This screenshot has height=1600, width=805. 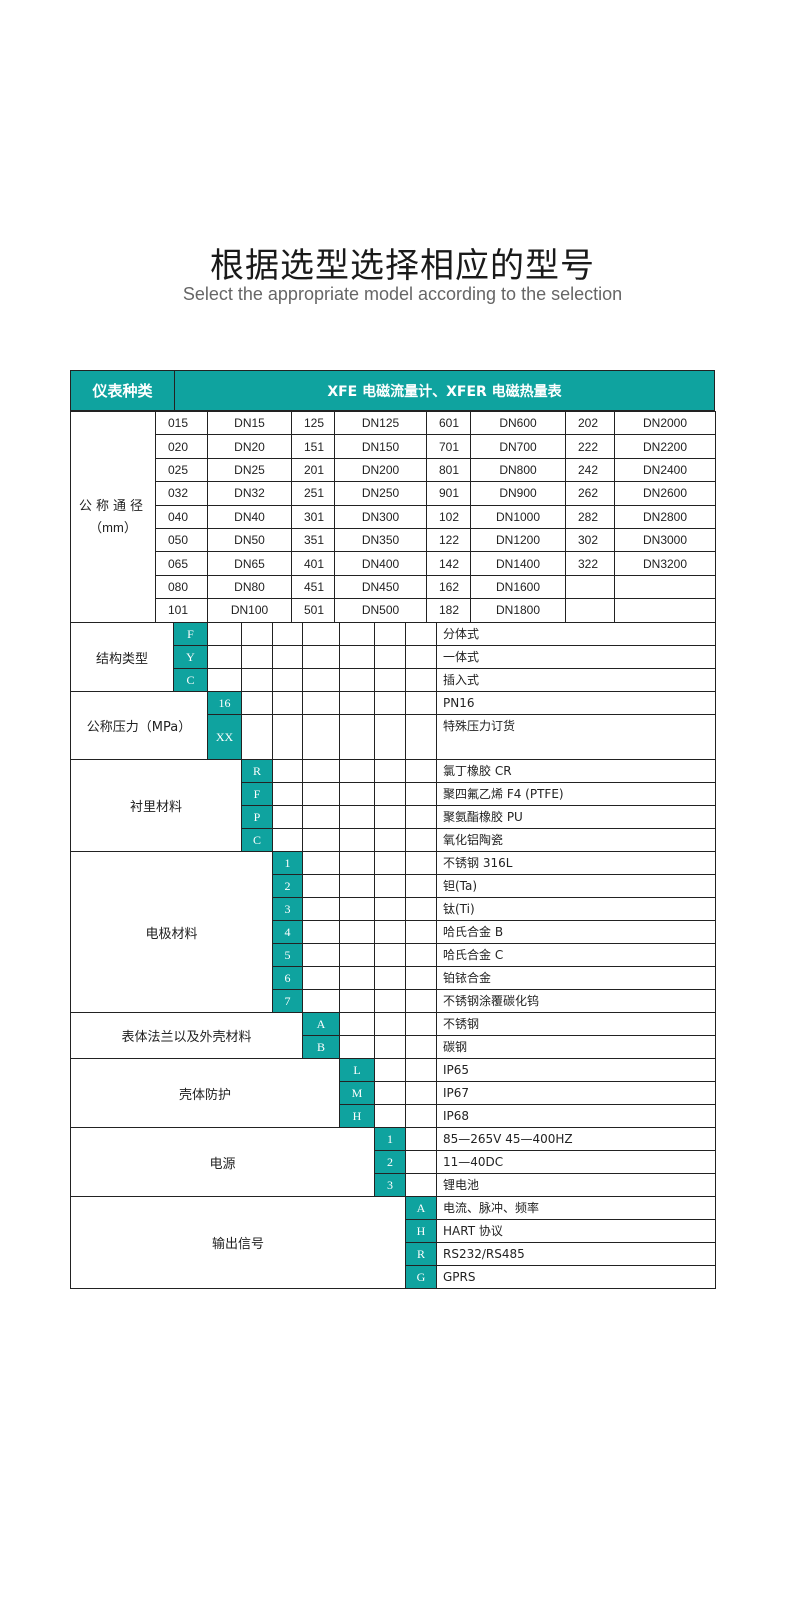 I want to click on diameter-row: 020 DN20 151 DN150 701 DN700 222 DN2200, so click(x=393, y=446).